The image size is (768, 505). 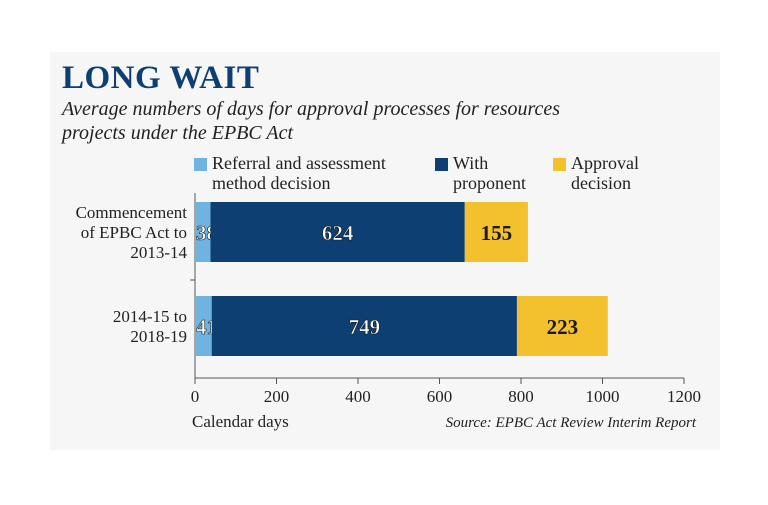 What do you see at coordinates (277, 396) in the screenshot?
I see `x-tick-label: 200` at bounding box center [277, 396].